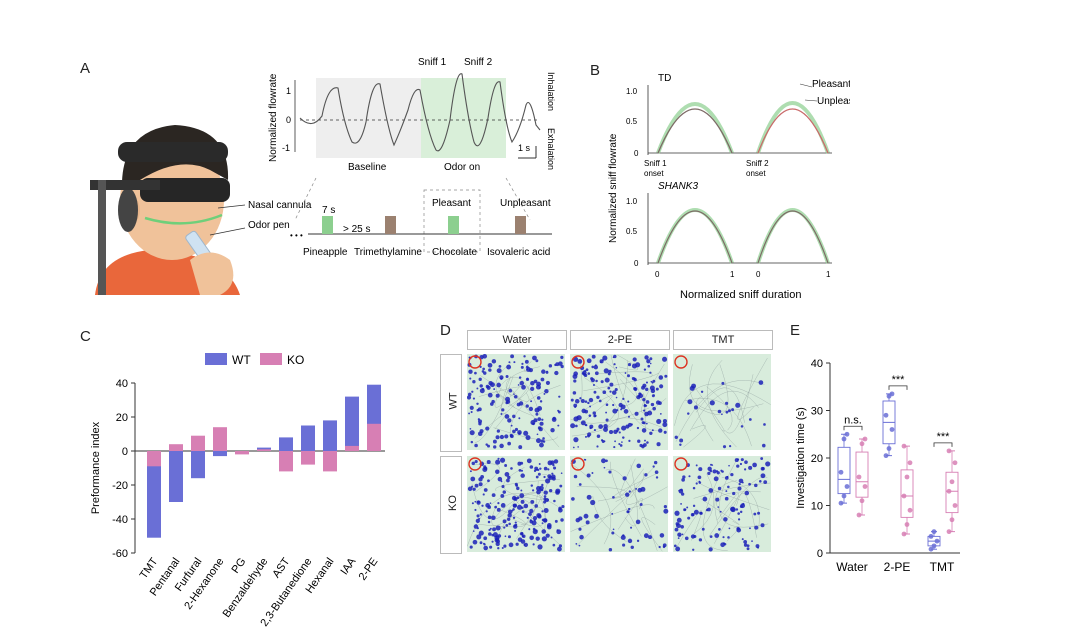 This screenshot has width=1080, height=637. I want to click on panel-label-d: D, so click(445, 330).